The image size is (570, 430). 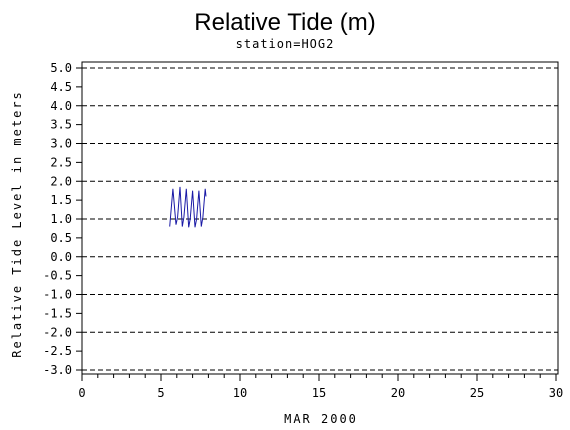 I want to click on x-tick-label: 15, so click(x=319, y=393).